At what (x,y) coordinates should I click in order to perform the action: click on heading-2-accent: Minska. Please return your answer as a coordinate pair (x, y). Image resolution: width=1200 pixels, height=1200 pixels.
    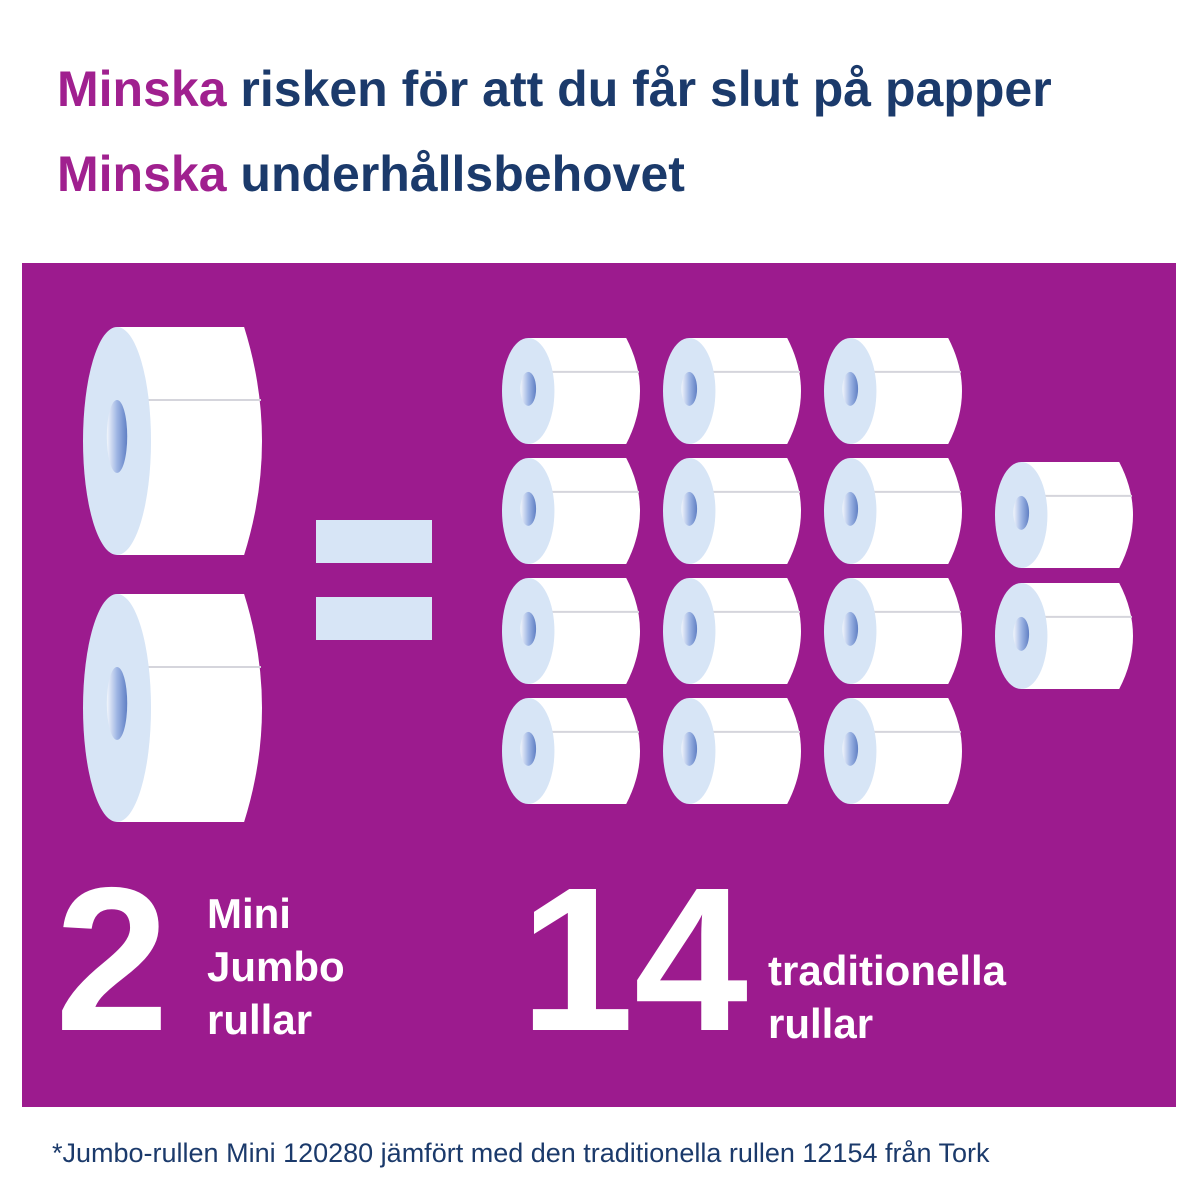
    Looking at the image, I should click on (142, 174).